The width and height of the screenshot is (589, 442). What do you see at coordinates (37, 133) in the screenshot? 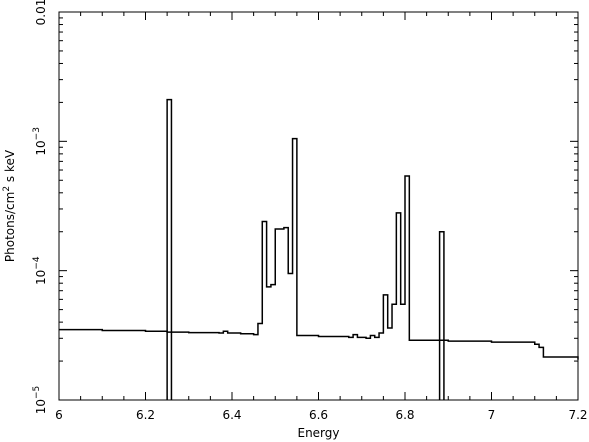
I see `y-tick-label-exponent: −3` at bounding box center [37, 133].